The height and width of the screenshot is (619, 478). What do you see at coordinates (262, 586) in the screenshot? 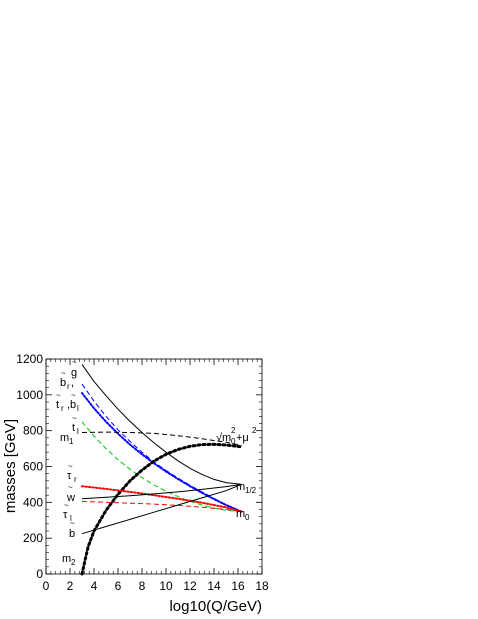
I see `x-tick-label: 18` at bounding box center [262, 586].